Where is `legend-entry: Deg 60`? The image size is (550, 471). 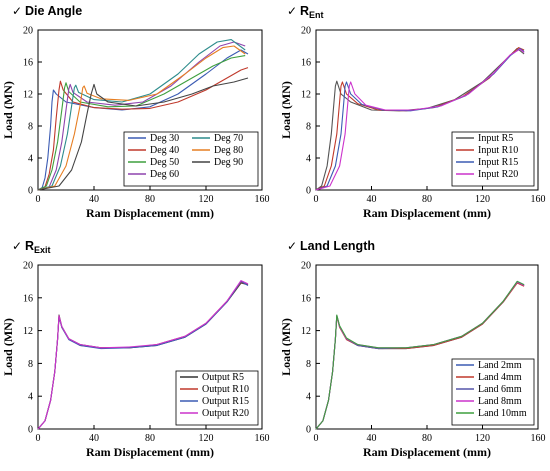 legend-entry: Deg 60 is located at coordinates (164, 174).